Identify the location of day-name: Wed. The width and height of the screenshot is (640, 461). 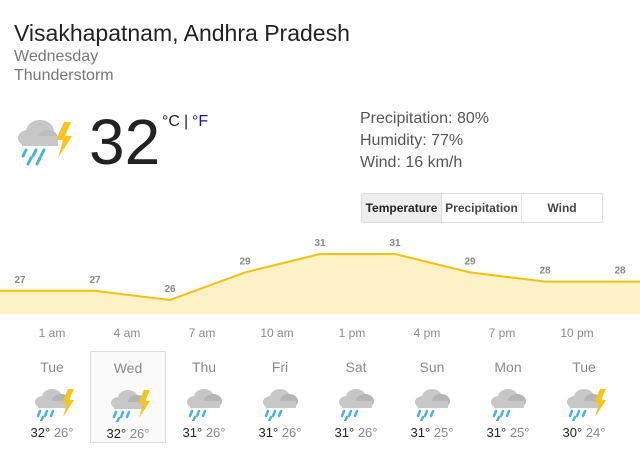
(128, 368).